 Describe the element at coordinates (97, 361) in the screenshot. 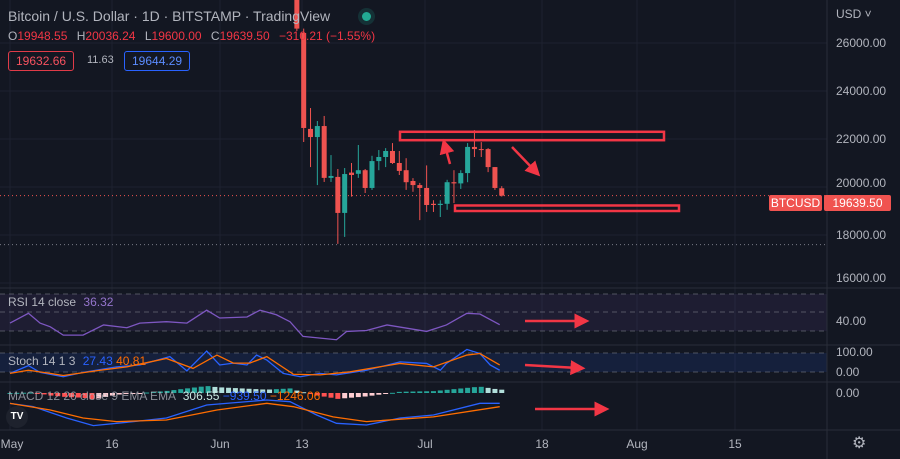

I see `stoch-k-value: 27.43` at that location.